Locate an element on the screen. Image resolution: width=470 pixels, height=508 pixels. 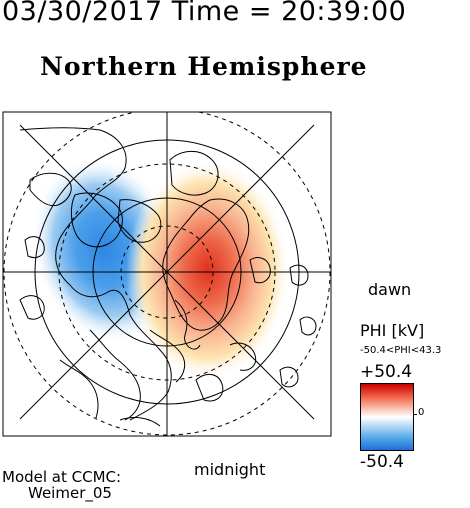
hemisphere-title: Northern Hemisphere is located at coordinates (204, 66).